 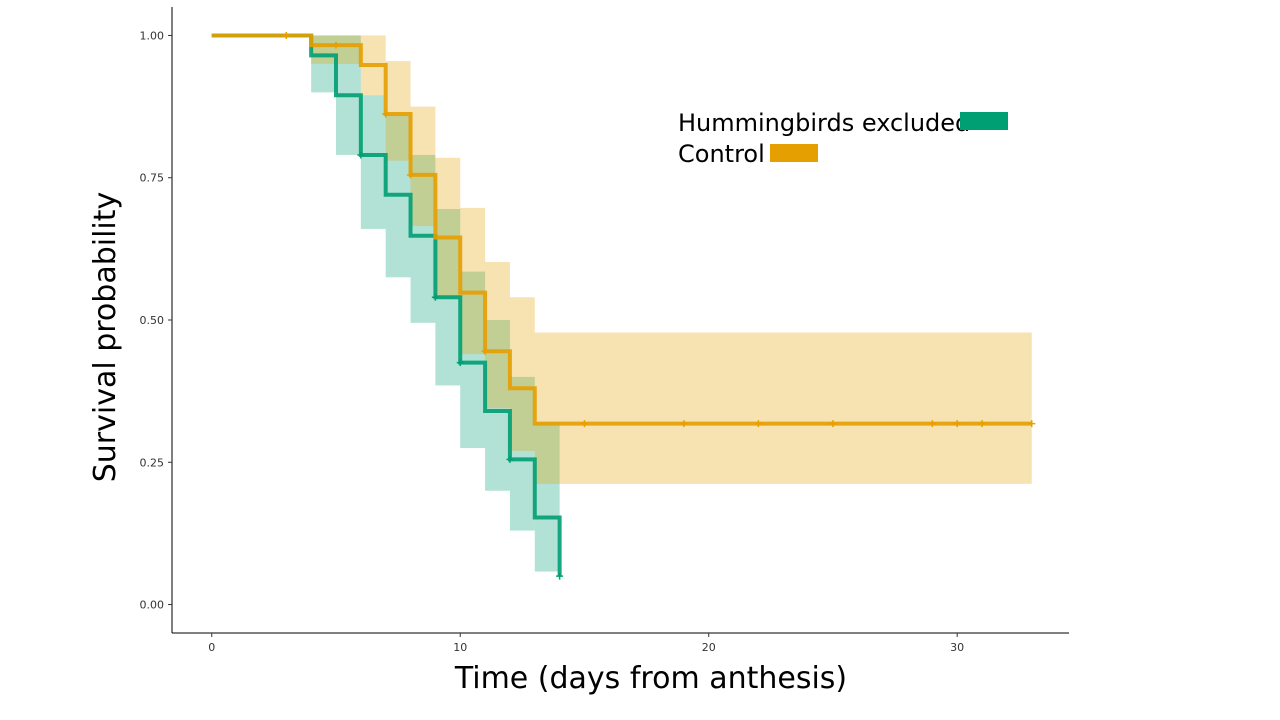 I want to click on y-axis-title: Survival probability, so click(x=105, y=337).